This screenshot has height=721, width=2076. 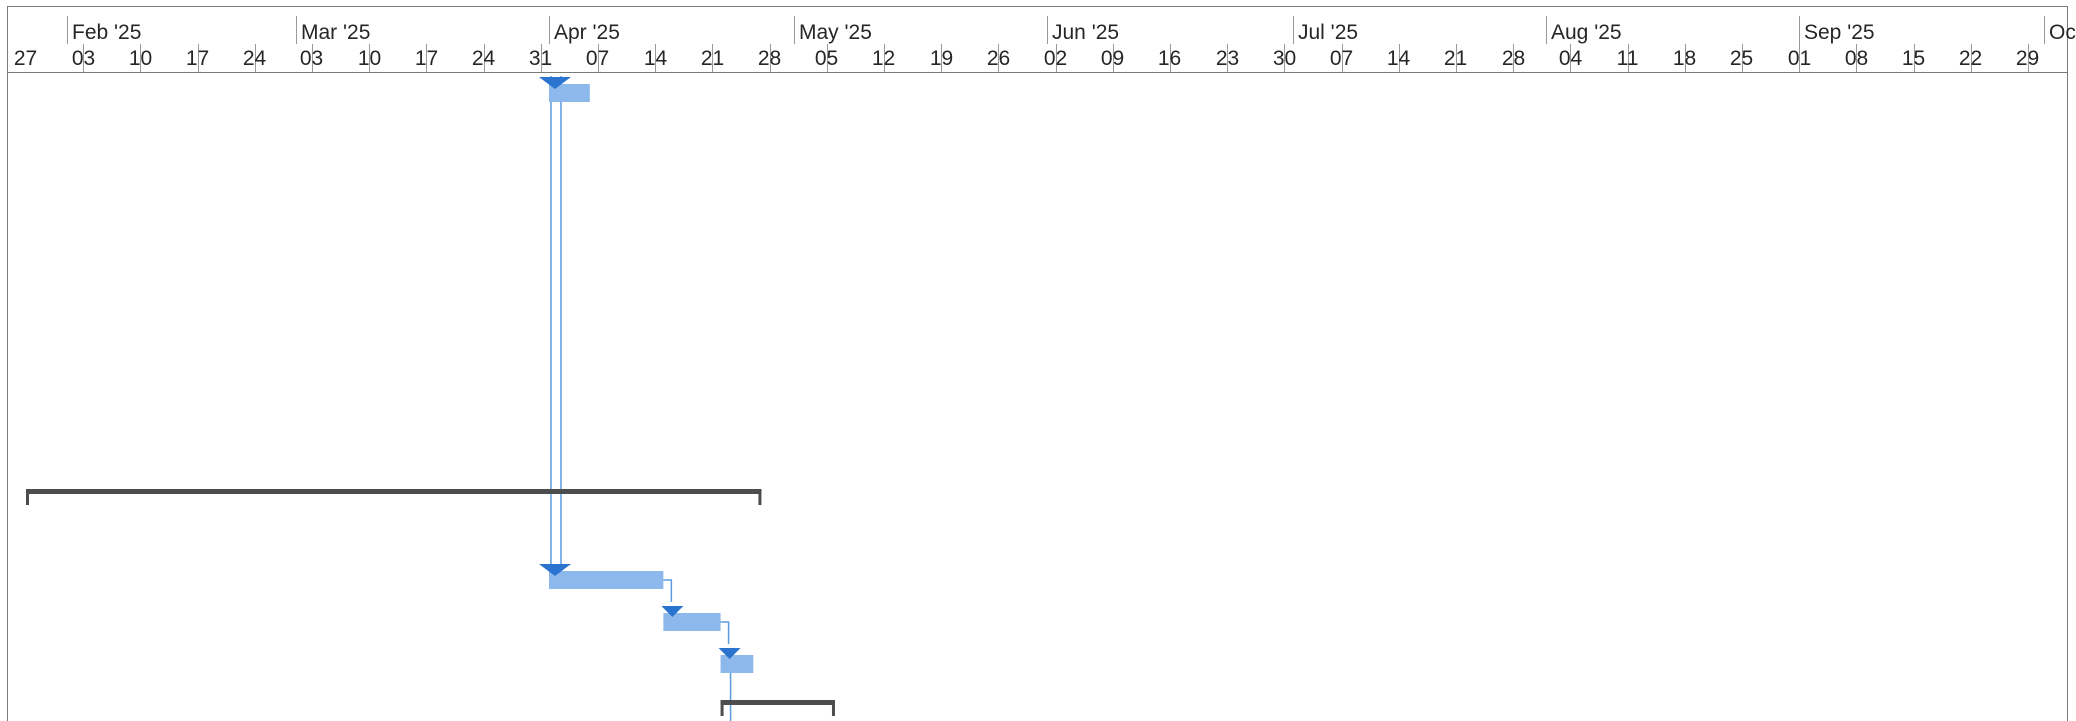 What do you see at coordinates (1684, 58) in the screenshot?
I see `week-label: 18` at bounding box center [1684, 58].